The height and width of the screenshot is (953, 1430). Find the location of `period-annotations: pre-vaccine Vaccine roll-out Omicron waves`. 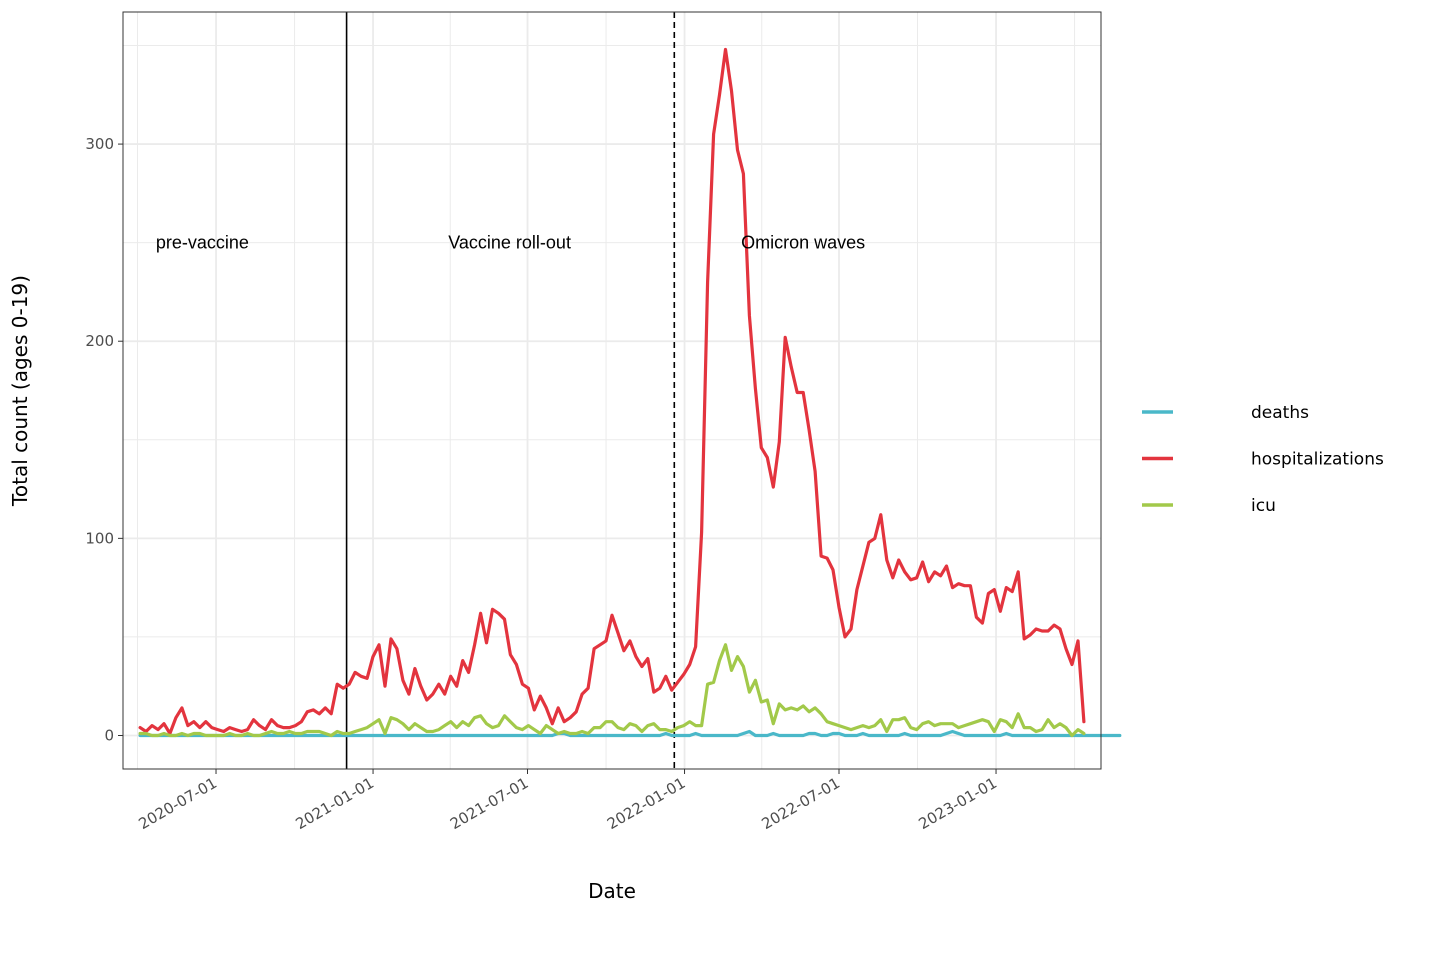

period-annotations: pre-vaccine Vaccine roll-out Omicron waves is located at coordinates (510, 243).